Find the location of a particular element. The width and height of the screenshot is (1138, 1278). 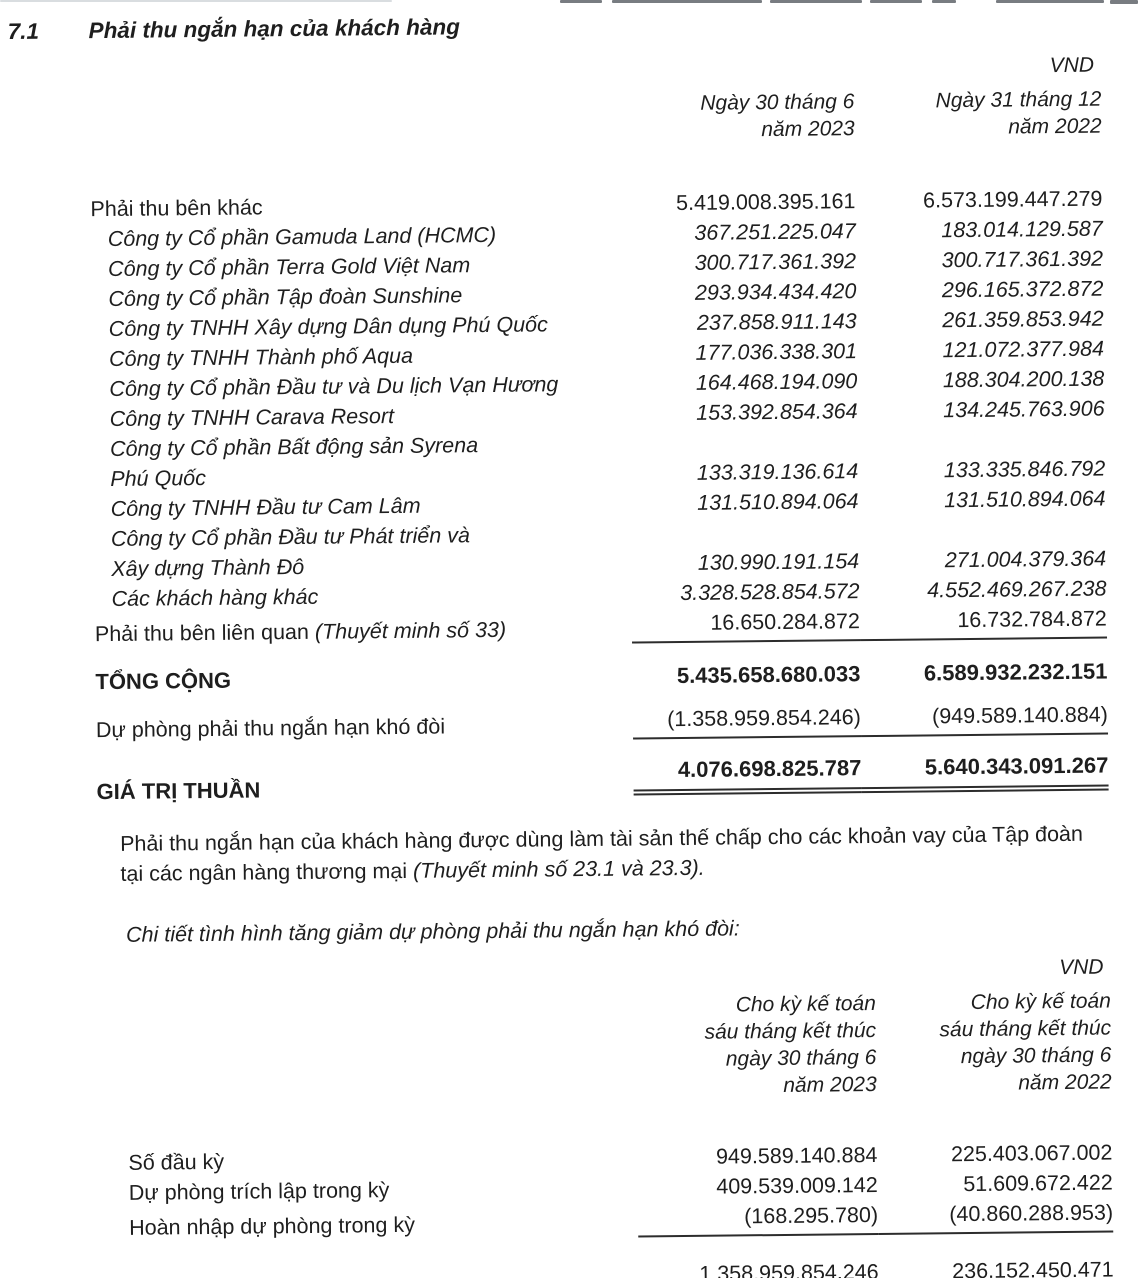

pledge-note-reference: (Thuyết minh số 23.1 và 23.3). is located at coordinates (558, 869).